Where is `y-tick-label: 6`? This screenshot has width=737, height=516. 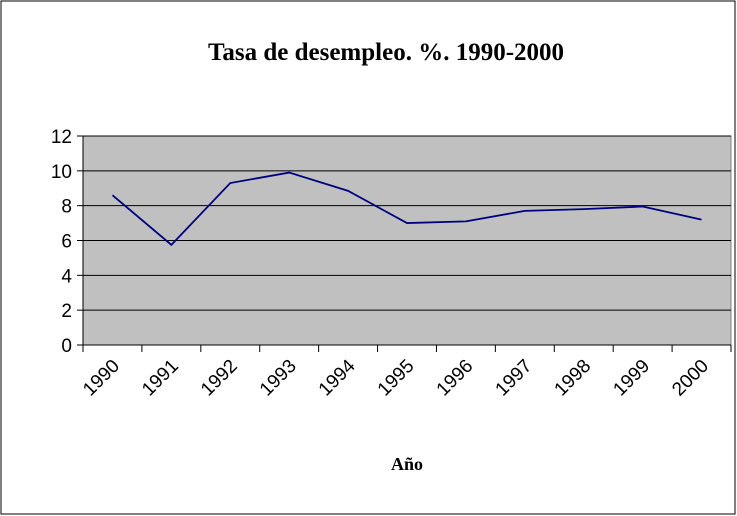 y-tick-label: 6 is located at coordinates (66, 242).